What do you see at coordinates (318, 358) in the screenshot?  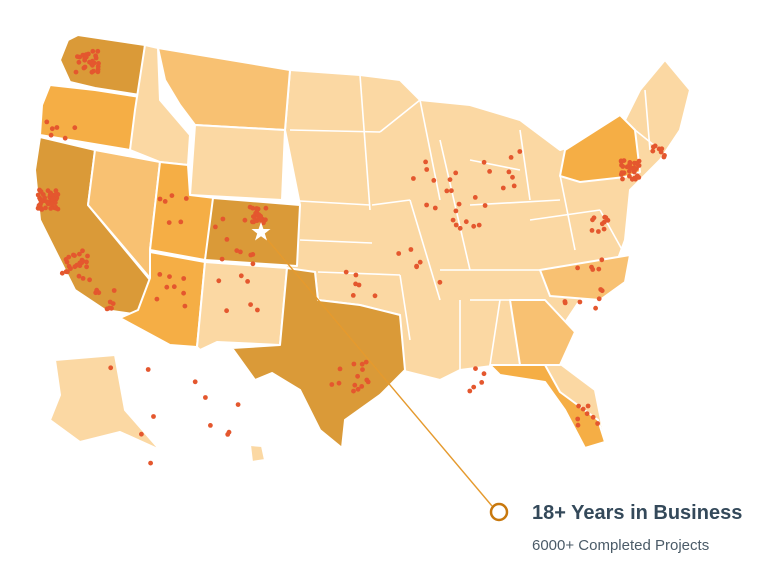 I see `state-tx` at bounding box center [318, 358].